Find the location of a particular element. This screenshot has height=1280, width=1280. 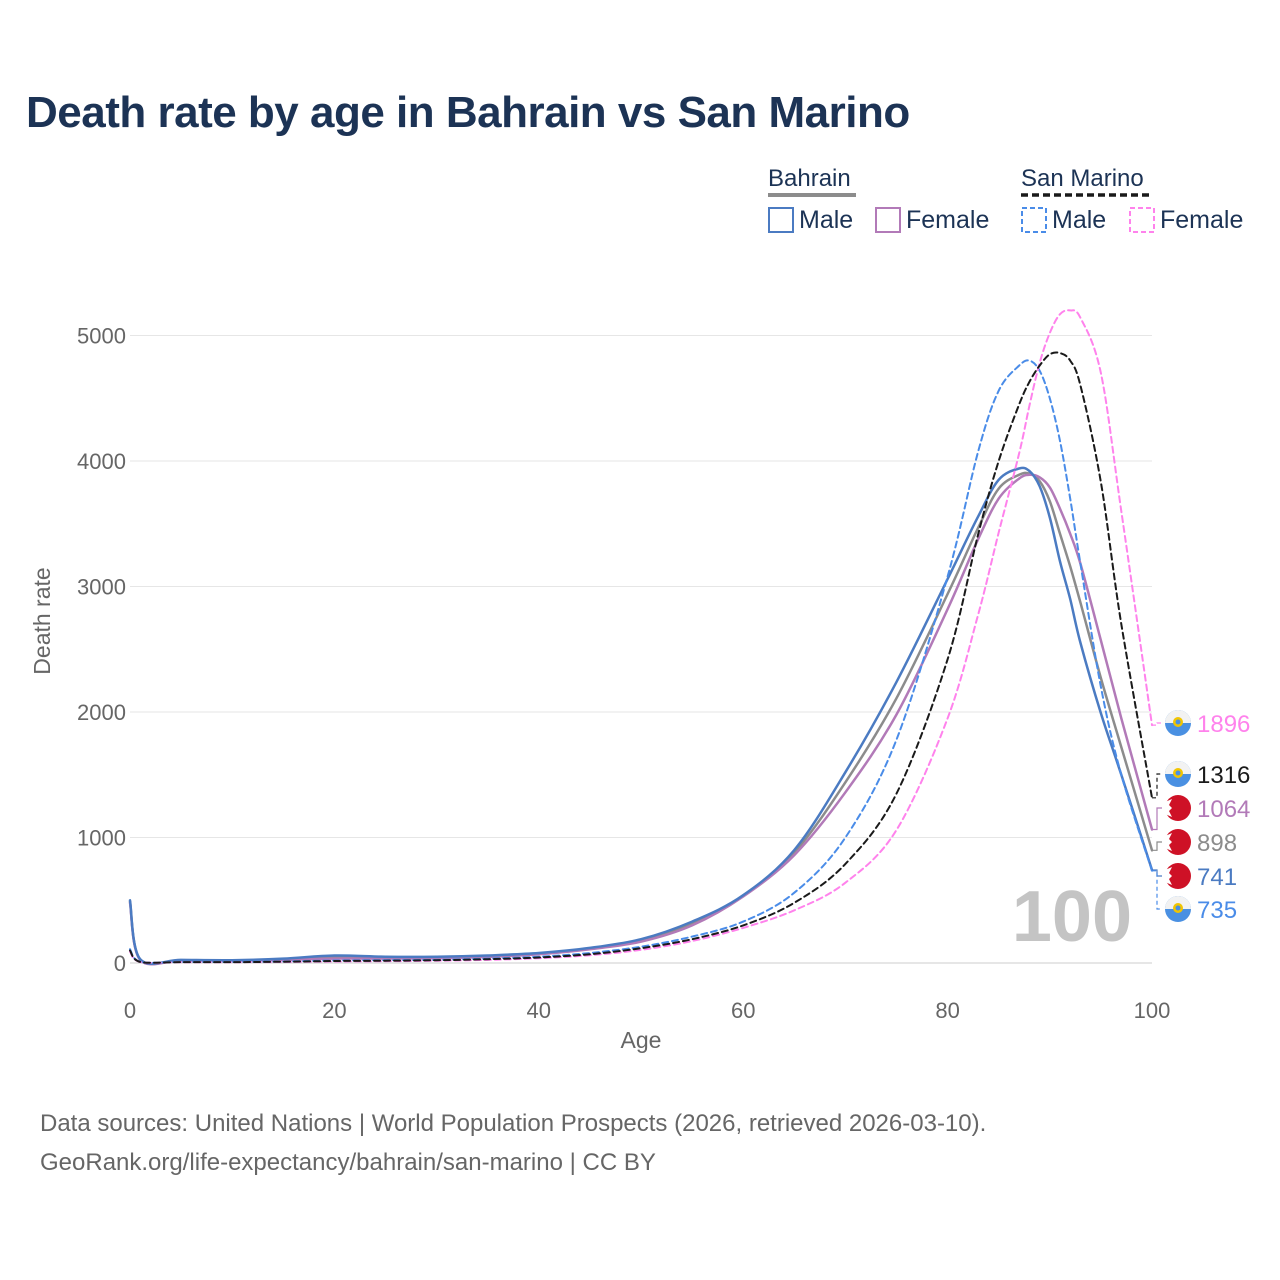

end-label-bahrain-female: 1064 is located at coordinates (1201, 813).